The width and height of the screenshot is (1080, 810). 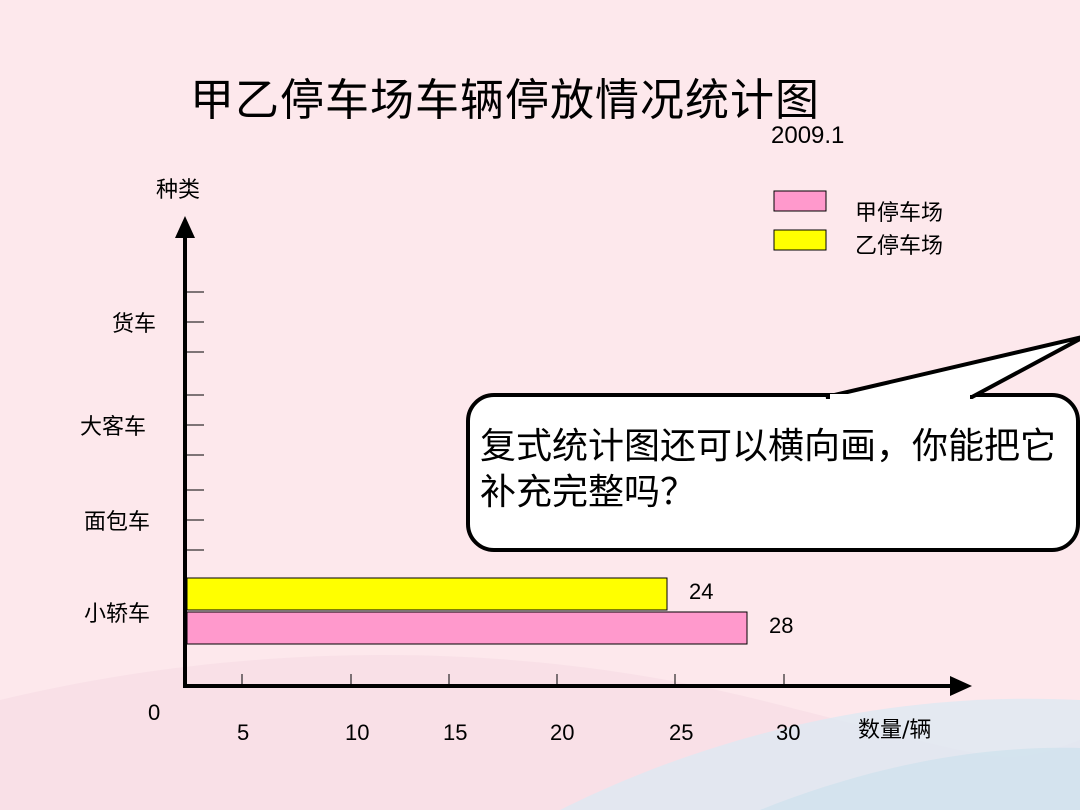 What do you see at coordinates (505, 100) in the screenshot?
I see `chart-title: 甲乙停车场车辆停放情况统计图` at bounding box center [505, 100].